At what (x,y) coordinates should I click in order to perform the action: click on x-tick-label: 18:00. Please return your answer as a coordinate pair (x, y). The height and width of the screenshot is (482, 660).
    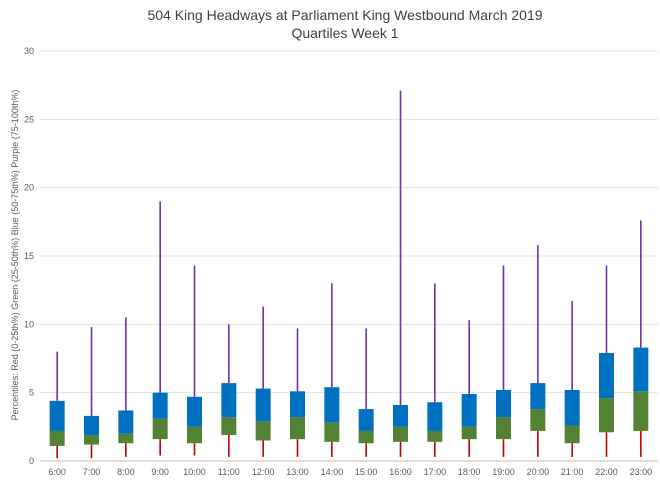
    Looking at the image, I should click on (469, 472).